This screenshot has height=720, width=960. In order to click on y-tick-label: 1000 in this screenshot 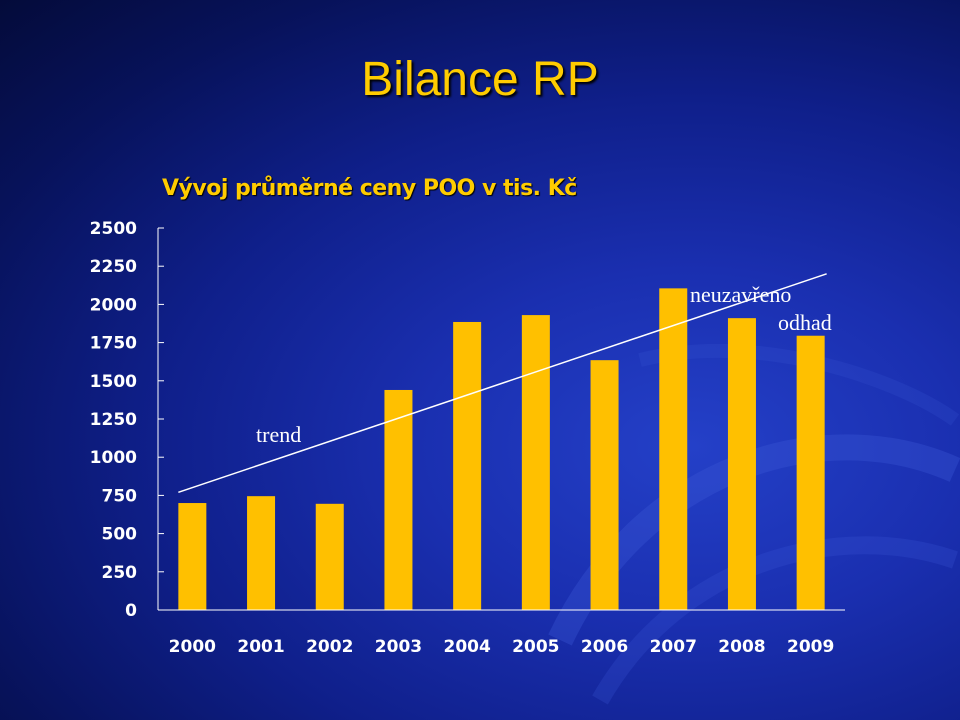, I will do `click(113, 458)`.